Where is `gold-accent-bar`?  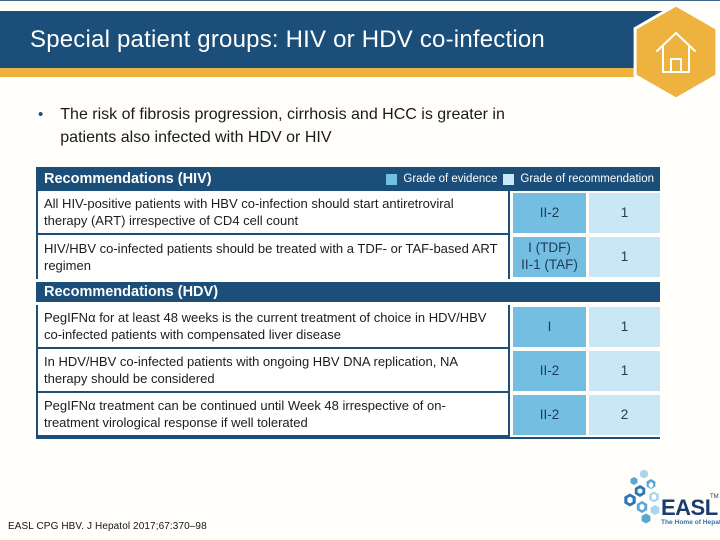 gold-accent-bar is located at coordinates (326, 72).